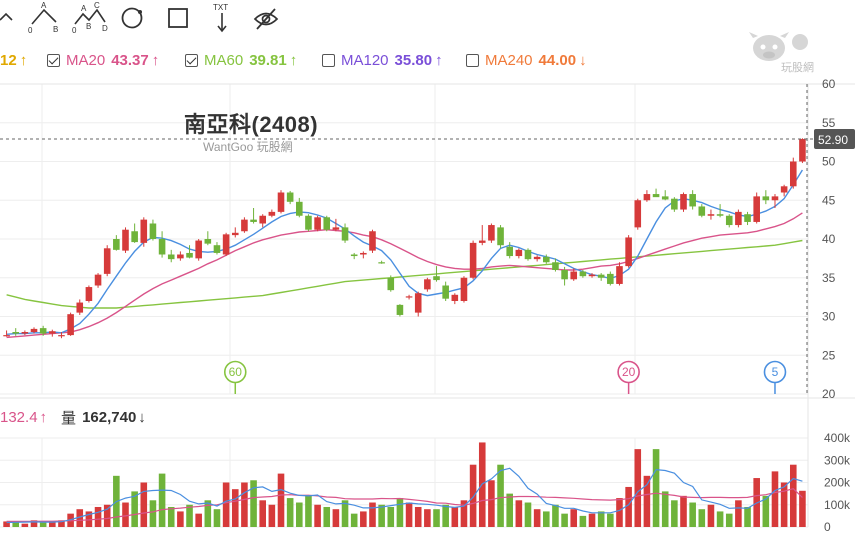  Describe the element at coordinates (9, 18) in the screenshot. I see `line-tool-icon` at that location.